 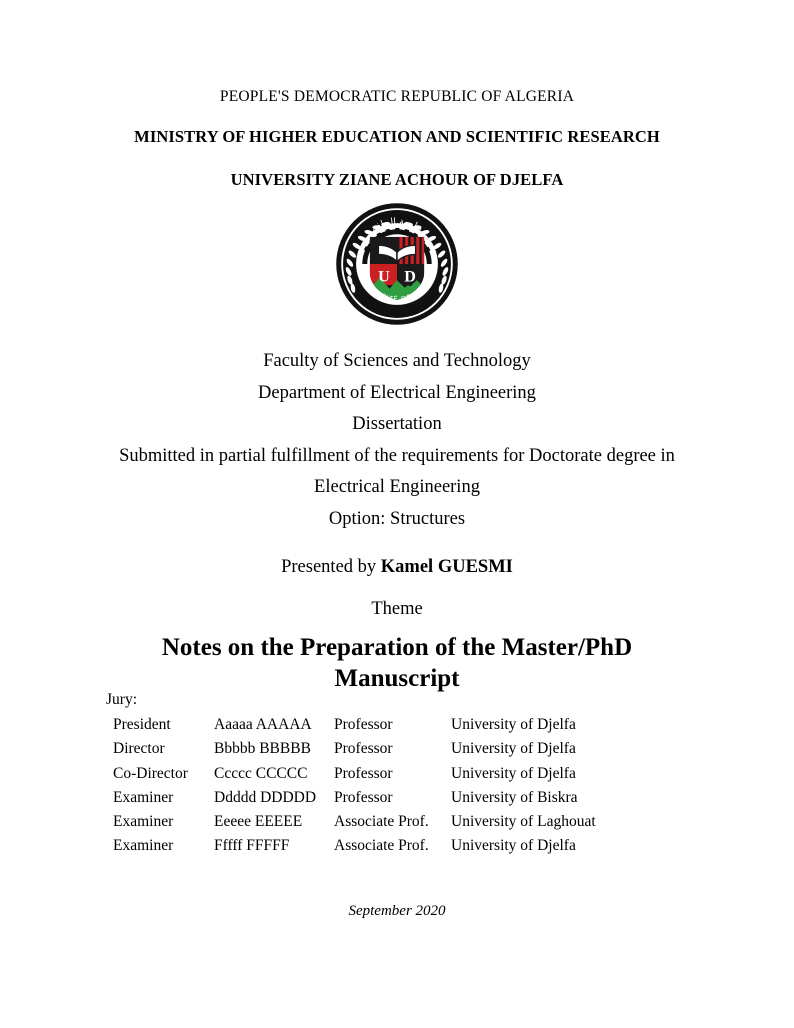 What do you see at coordinates (410, 276) in the screenshot?
I see `logo-letter-d: D` at bounding box center [410, 276].